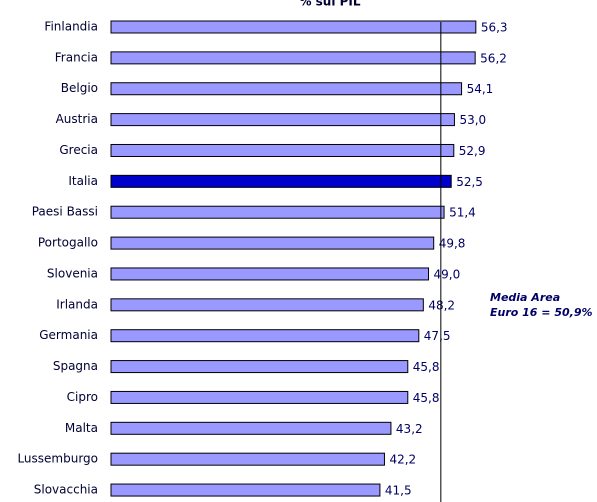 This screenshot has width=597, height=502. I want to click on category-label: Spagna, so click(75, 366).